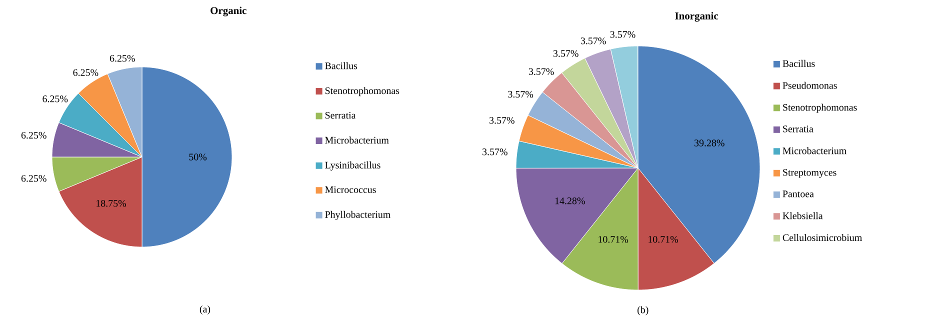  What do you see at coordinates (809, 85) in the screenshot?
I see `legend-label: Pseudomonas` at bounding box center [809, 85].